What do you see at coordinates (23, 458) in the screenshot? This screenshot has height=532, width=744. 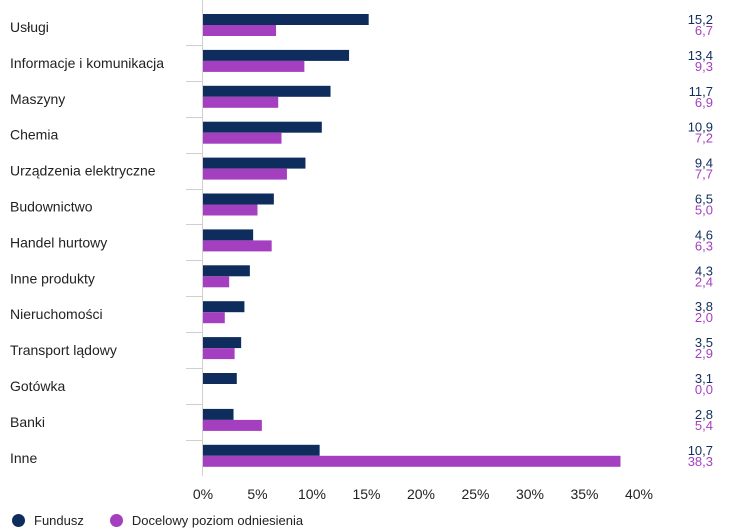 I see `category-label: Inne` at bounding box center [23, 458].